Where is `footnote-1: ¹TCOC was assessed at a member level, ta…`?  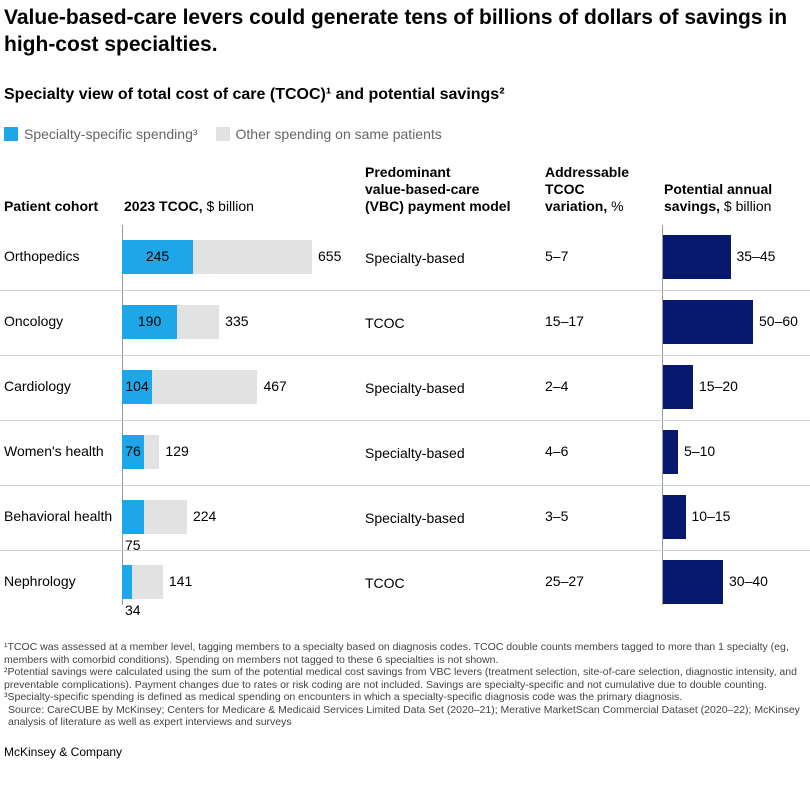 footnote-1: ¹TCOC was assessed at a member level, ta… is located at coordinates (396, 653).